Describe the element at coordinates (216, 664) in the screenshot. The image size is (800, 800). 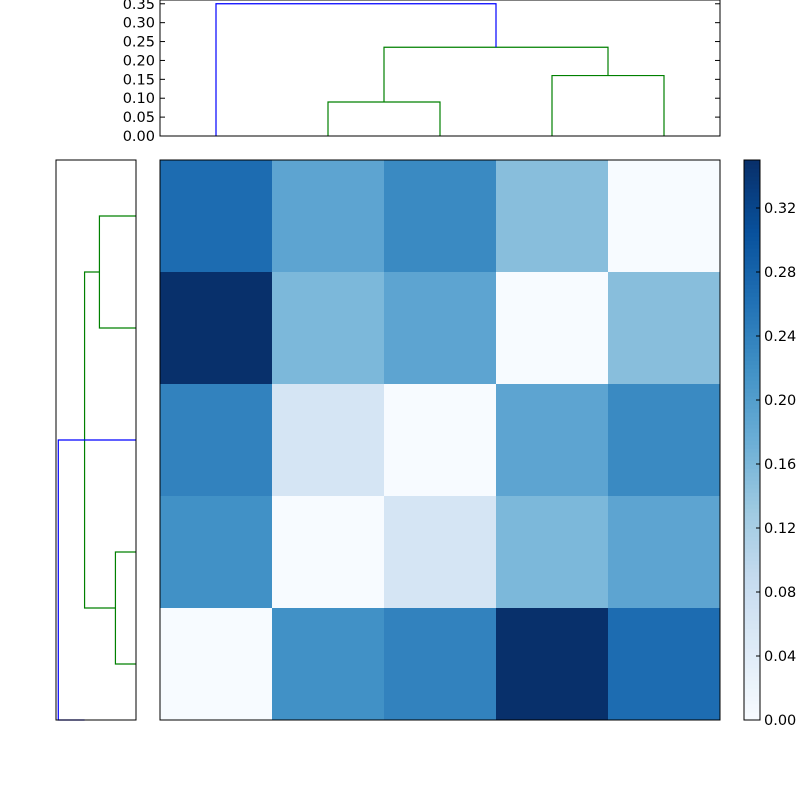
I see `heatmap-cell-r4-c0` at that location.